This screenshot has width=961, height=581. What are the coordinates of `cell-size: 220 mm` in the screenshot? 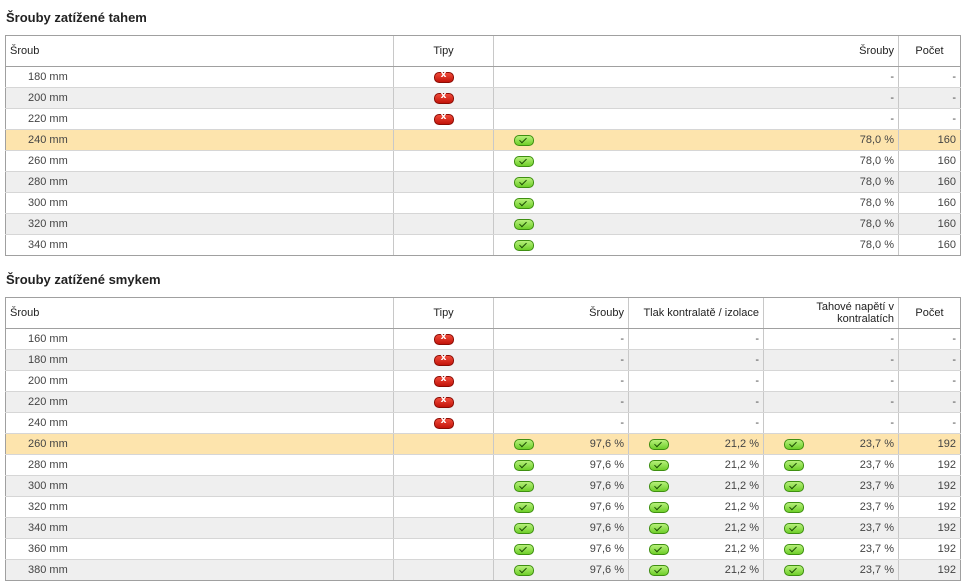 It's located at (199, 402).